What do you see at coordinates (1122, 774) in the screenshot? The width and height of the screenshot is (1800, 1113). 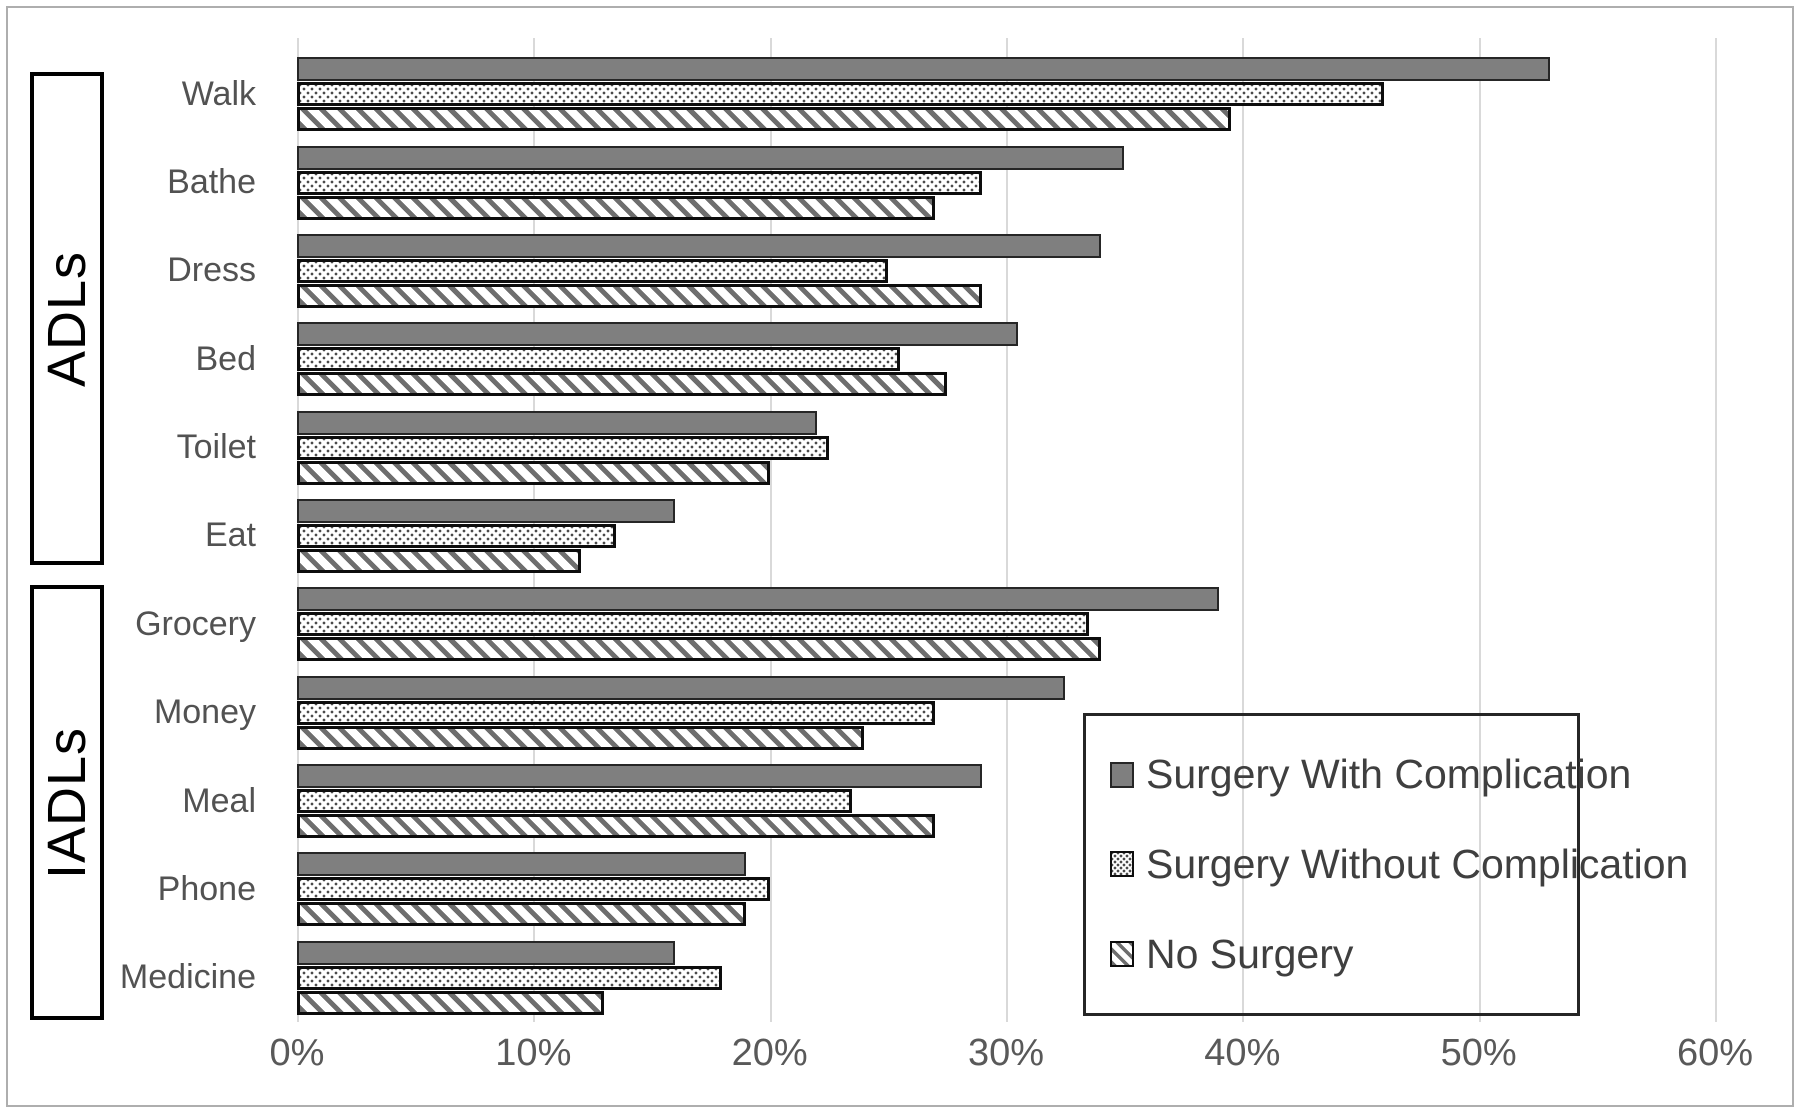 I see `legend-marker-solid-gray` at bounding box center [1122, 774].